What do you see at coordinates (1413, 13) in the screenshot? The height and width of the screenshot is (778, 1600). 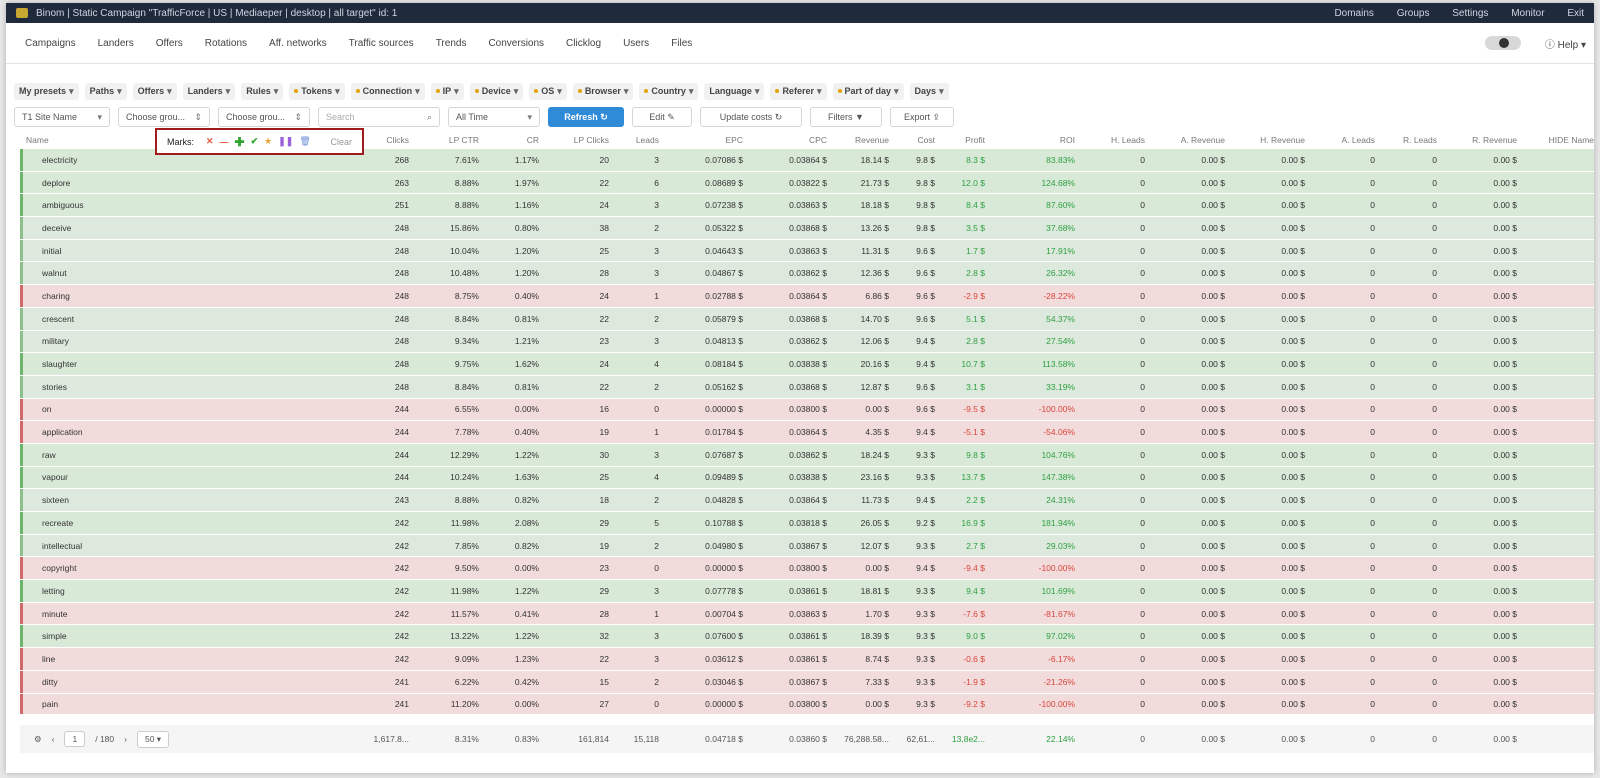 I see `top-link-groups: Groups` at bounding box center [1413, 13].